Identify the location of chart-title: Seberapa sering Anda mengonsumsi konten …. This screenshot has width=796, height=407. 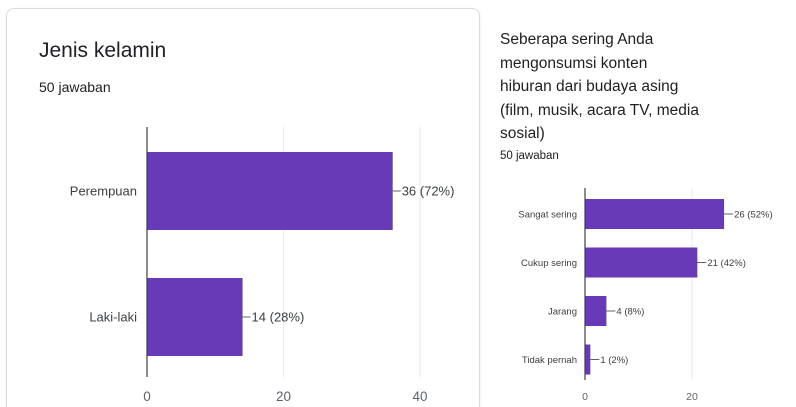
(599, 86).